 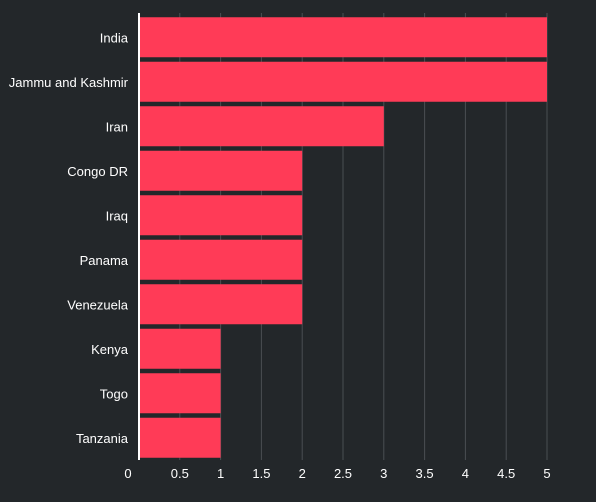 I want to click on x-tick-label: 2, so click(x=302, y=473).